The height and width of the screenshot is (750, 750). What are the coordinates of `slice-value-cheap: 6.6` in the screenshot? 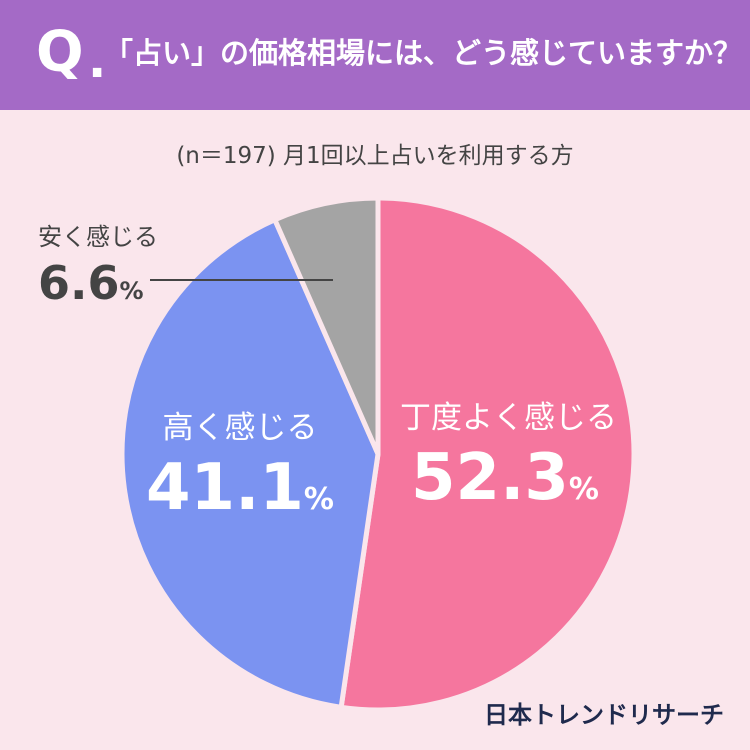 It's located at (79, 283).